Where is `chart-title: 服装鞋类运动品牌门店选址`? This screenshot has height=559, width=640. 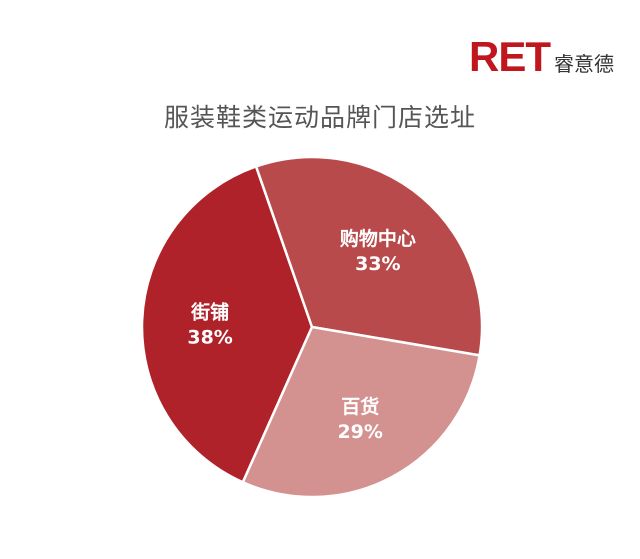 chart-title: 服装鞋类运动品牌门店选址 is located at coordinates (319, 117).